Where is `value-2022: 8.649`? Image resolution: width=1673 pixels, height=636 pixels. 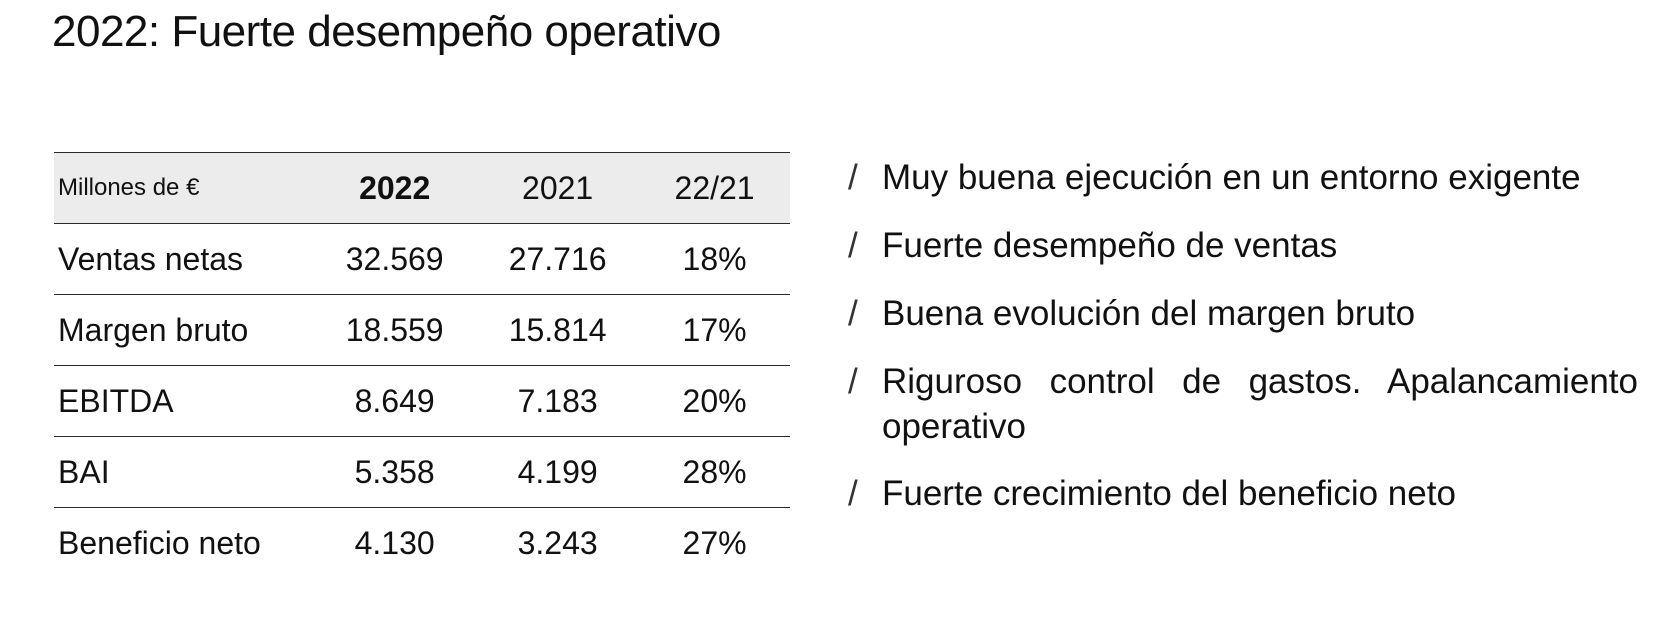
value-2022: 8.649 is located at coordinates (395, 401).